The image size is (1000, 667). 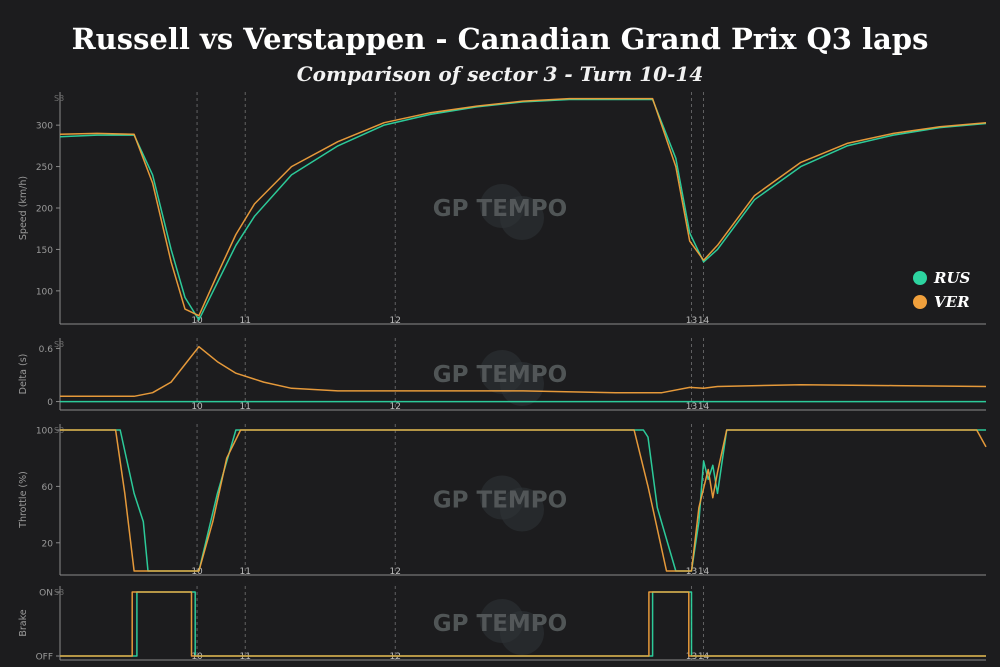 What do you see at coordinates (23, 208) in the screenshot?
I see `y-axis-label: Speed (km/h)` at bounding box center [23, 208].